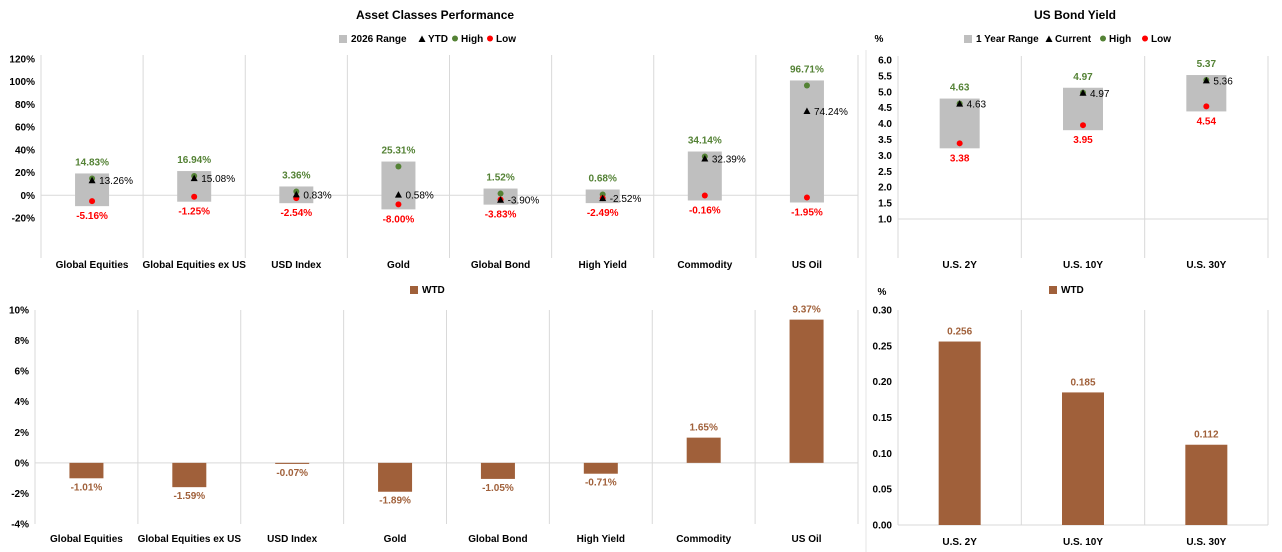  Describe the element at coordinates (885, 188) in the screenshot. I see `y-tick-label: 2.0` at that location.